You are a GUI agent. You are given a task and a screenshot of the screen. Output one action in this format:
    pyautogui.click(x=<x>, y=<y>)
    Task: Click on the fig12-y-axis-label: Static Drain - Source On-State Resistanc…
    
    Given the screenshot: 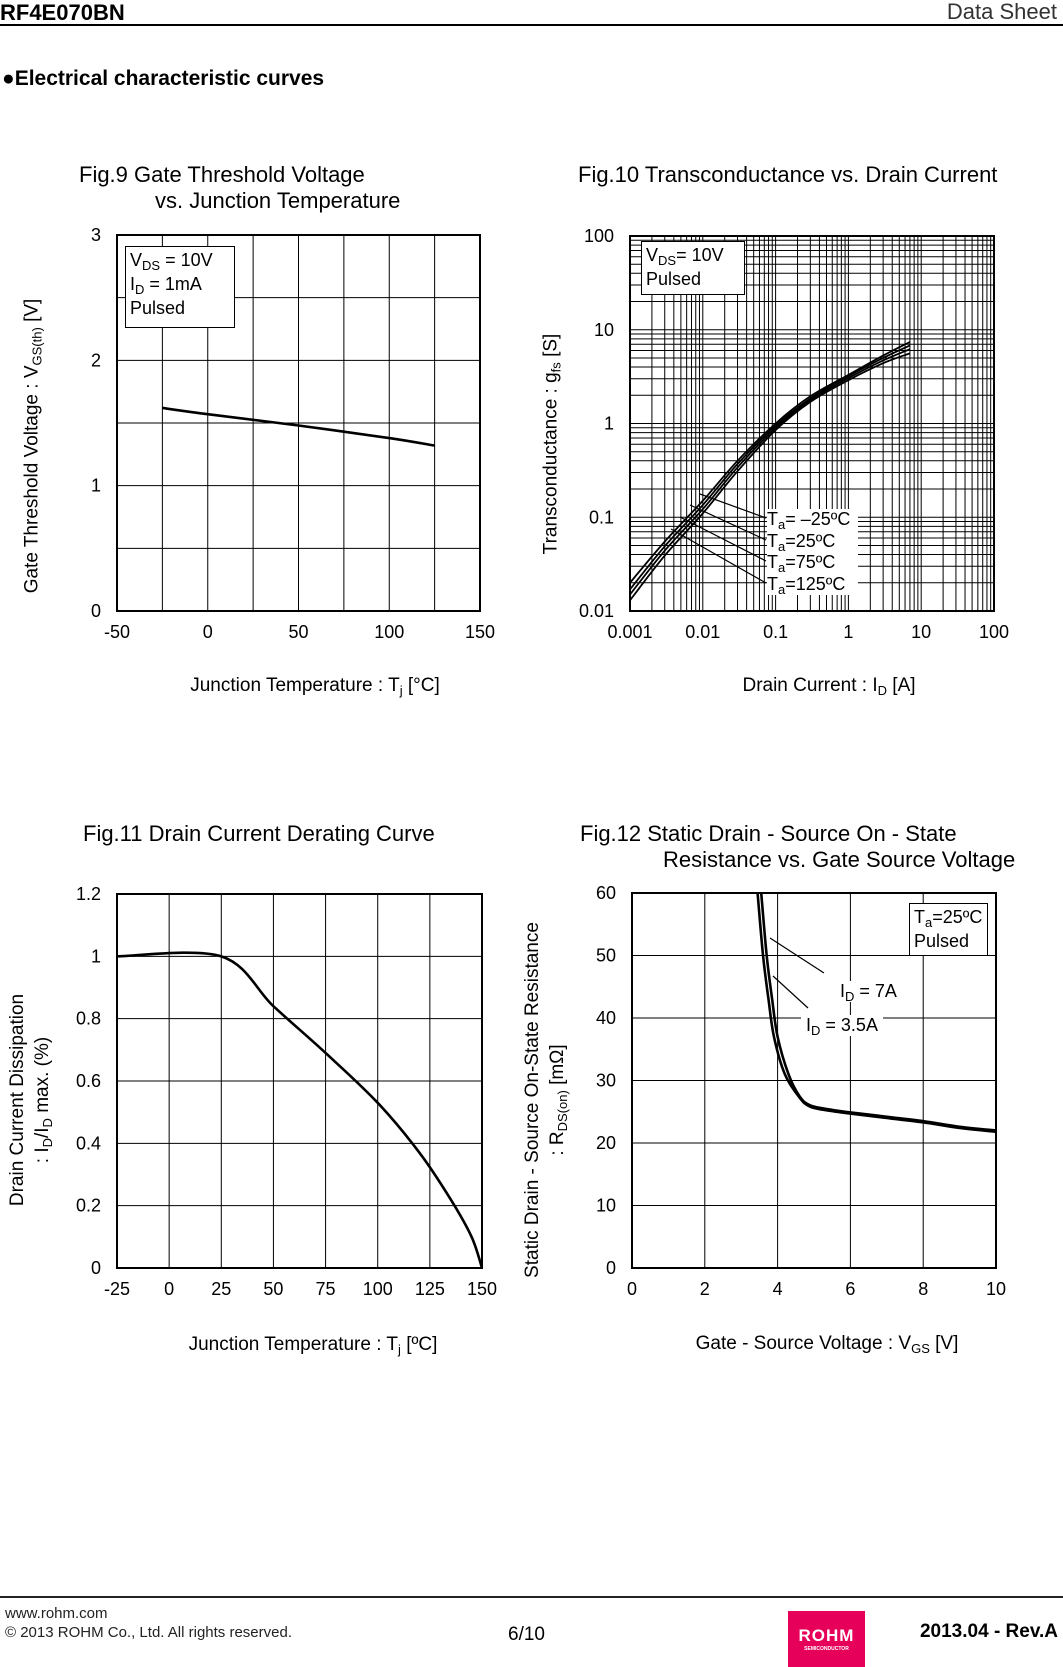 What is the action you would take?
    pyautogui.click(x=546, y=1100)
    